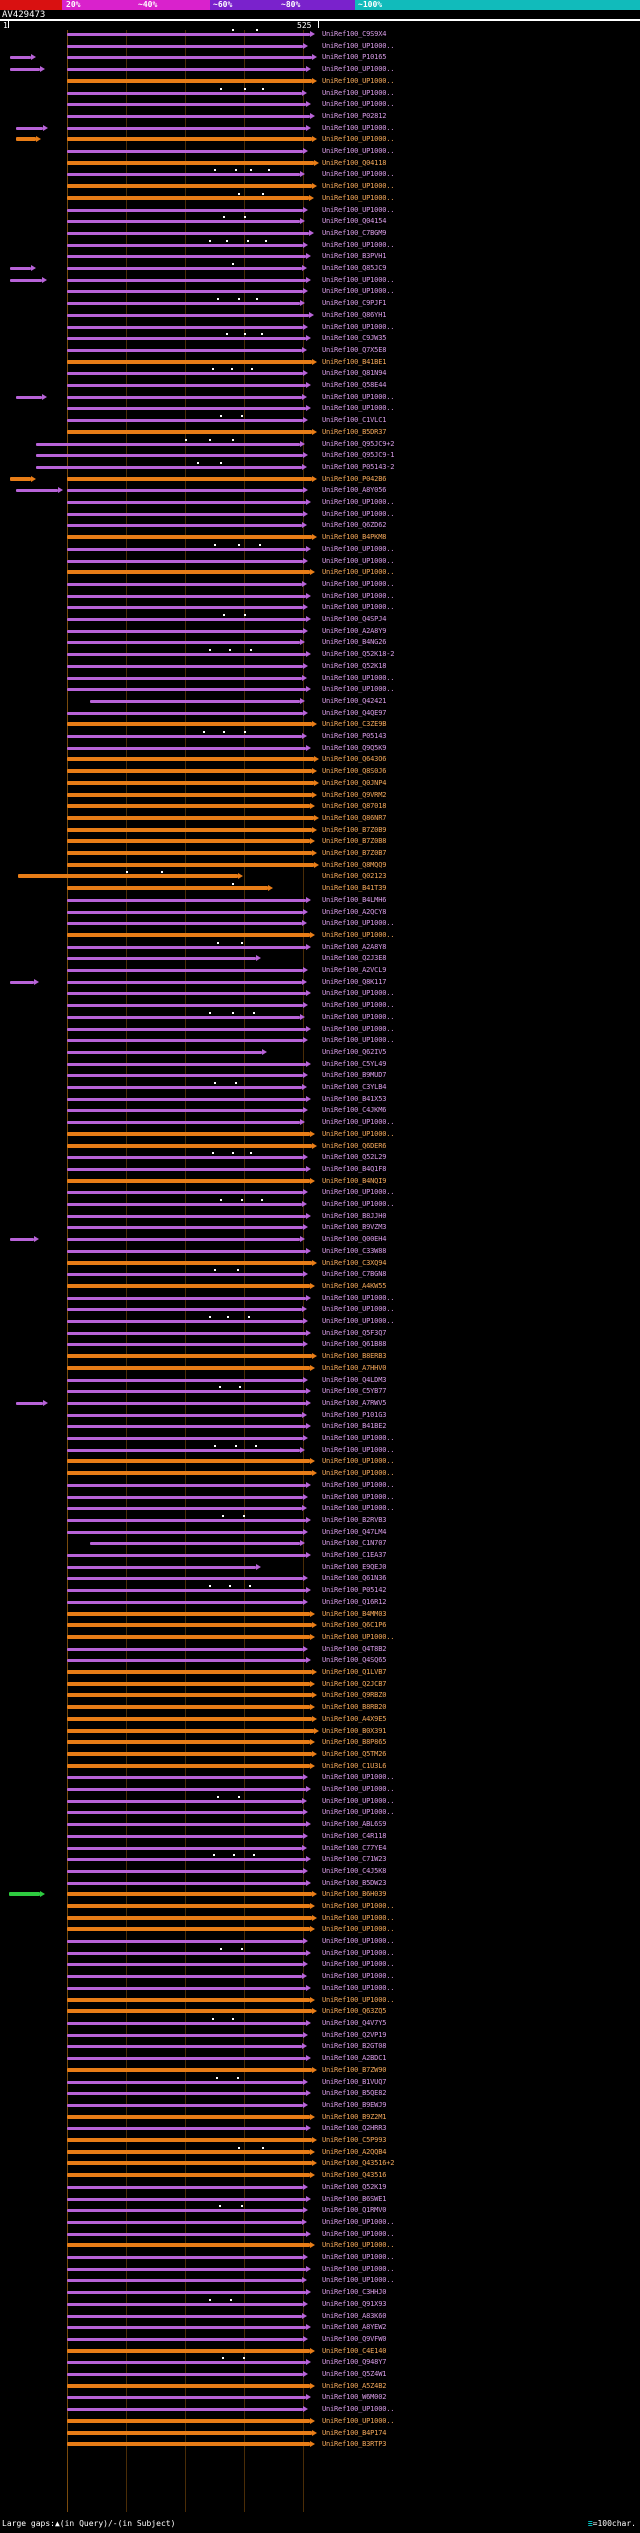 This screenshot has height=2533, width=640. I want to click on hit-label: UniRef100_B8P865, so click(354, 1742).